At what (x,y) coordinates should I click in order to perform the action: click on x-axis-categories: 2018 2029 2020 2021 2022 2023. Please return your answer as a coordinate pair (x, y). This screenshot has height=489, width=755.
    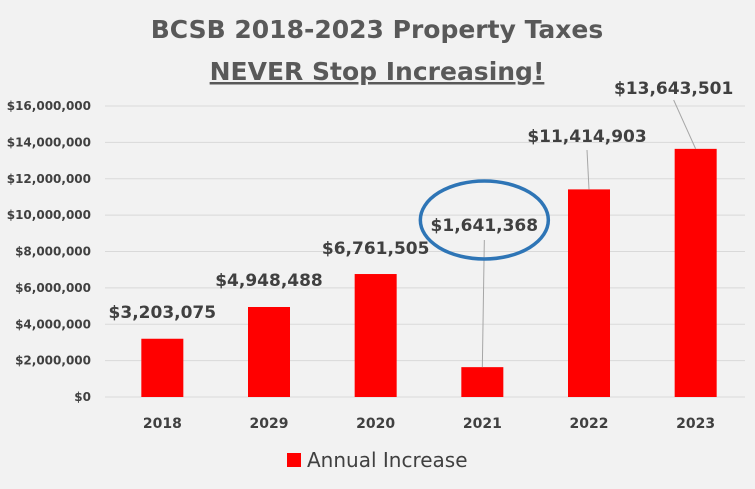
    Looking at the image, I should click on (429, 424).